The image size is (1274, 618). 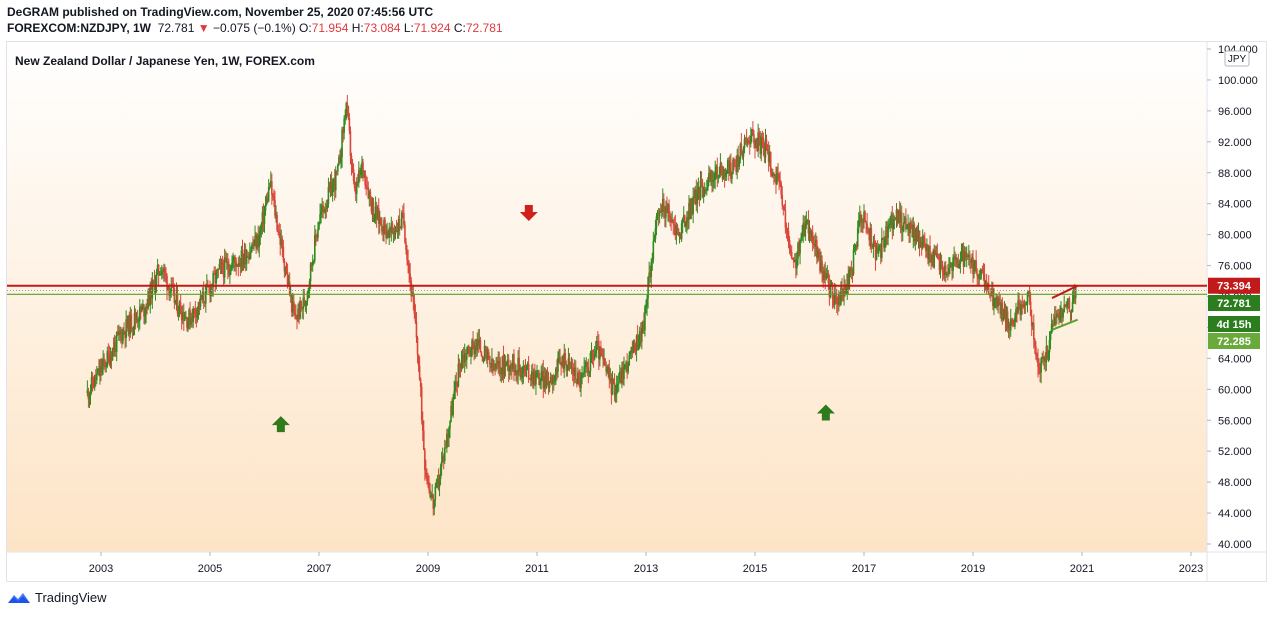 What do you see at coordinates (1238, 81) in the screenshot?
I see `y-tick-label: 100.000` at bounding box center [1238, 81].